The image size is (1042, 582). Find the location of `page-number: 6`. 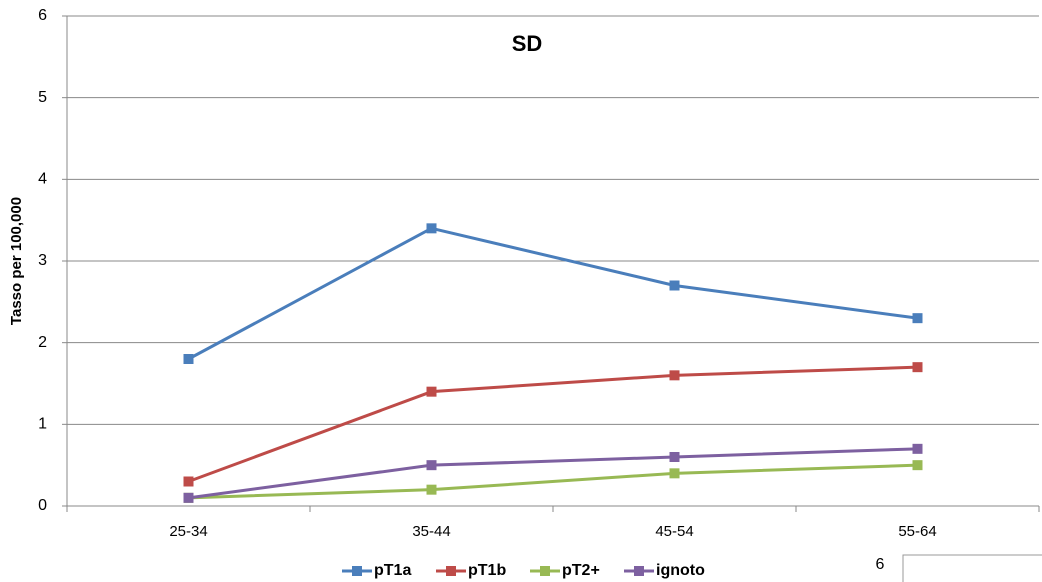

page-number: 6 is located at coordinates (880, 564).